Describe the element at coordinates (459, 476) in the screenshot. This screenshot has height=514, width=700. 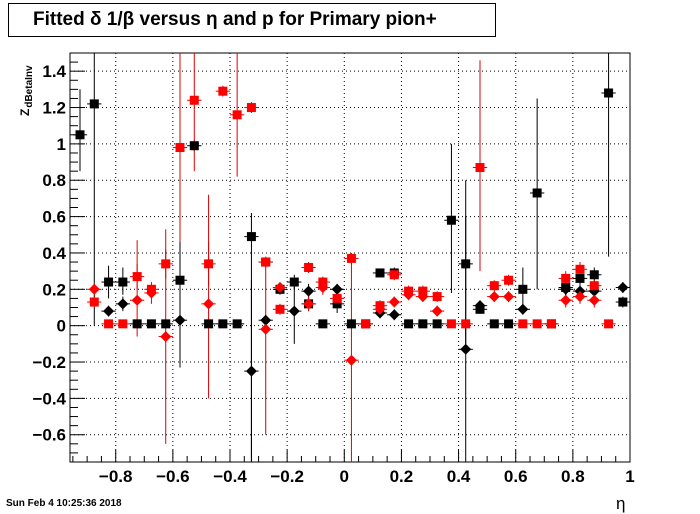
I see `x-tick-label: 0.4` at that location.